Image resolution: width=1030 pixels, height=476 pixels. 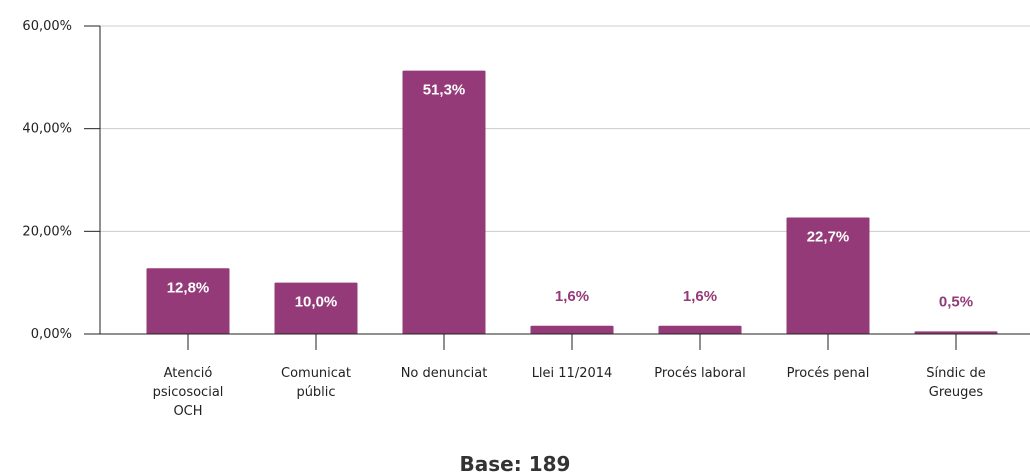 What do you see at coordinates (956, 301) in the screenshot?
I see `bar-data-label: 0,5%` at bounding box center [956, 301].